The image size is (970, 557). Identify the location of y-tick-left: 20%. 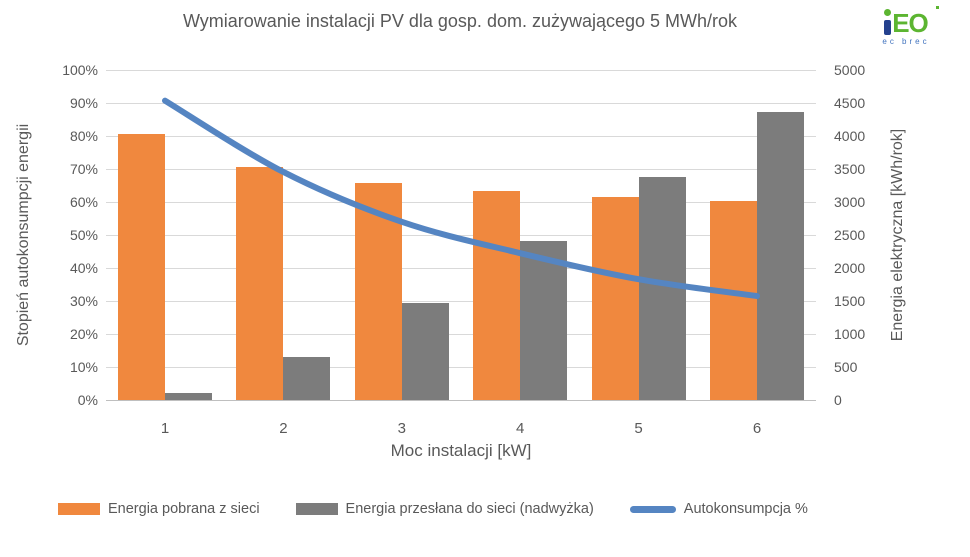
(83, 334).